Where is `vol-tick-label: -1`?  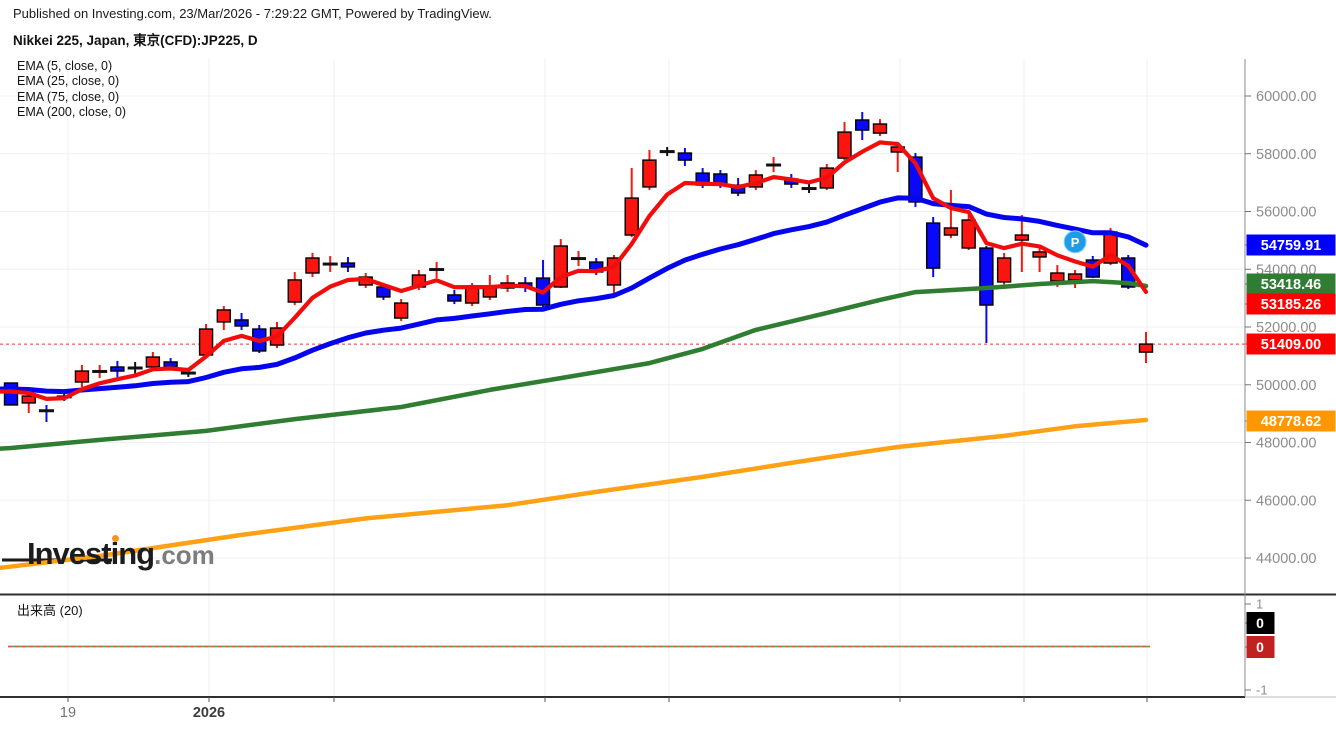 vol-tick-label: -1 is located at coordinates (1262, 690).